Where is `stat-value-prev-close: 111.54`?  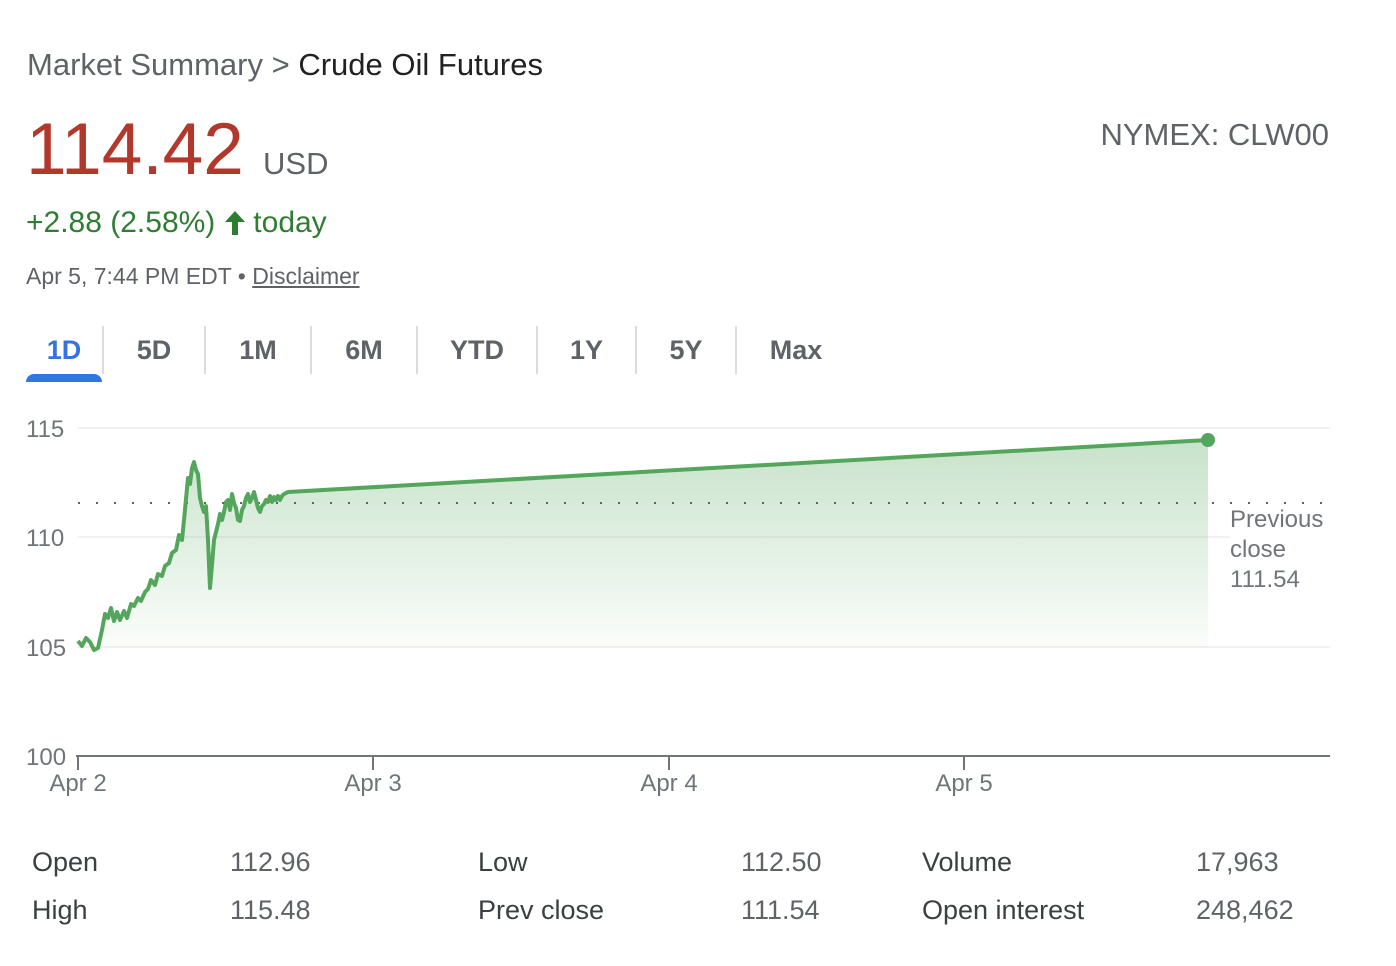
stat-value-prev-close: 111.54 is located at coordinates (780, 910).